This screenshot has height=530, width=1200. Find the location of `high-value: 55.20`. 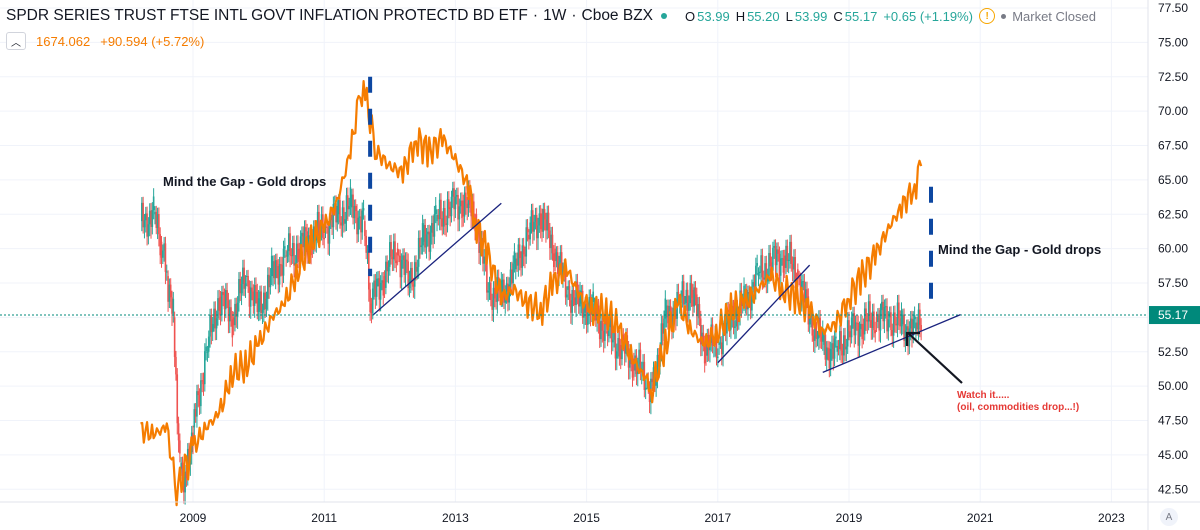

high-value: 55.20 is located at coordinates (763, 16).